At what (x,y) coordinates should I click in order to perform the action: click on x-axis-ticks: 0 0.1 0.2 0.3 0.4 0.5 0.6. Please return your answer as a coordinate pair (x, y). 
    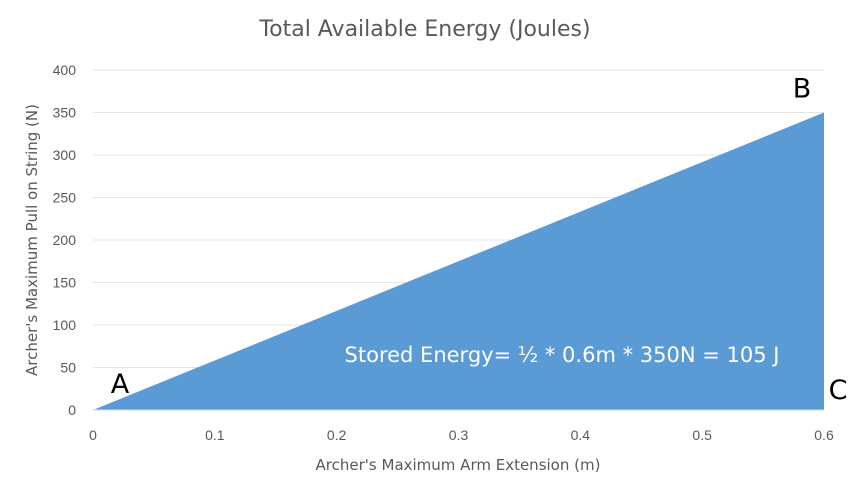
    Looking at the image, I should click on (461, 435).